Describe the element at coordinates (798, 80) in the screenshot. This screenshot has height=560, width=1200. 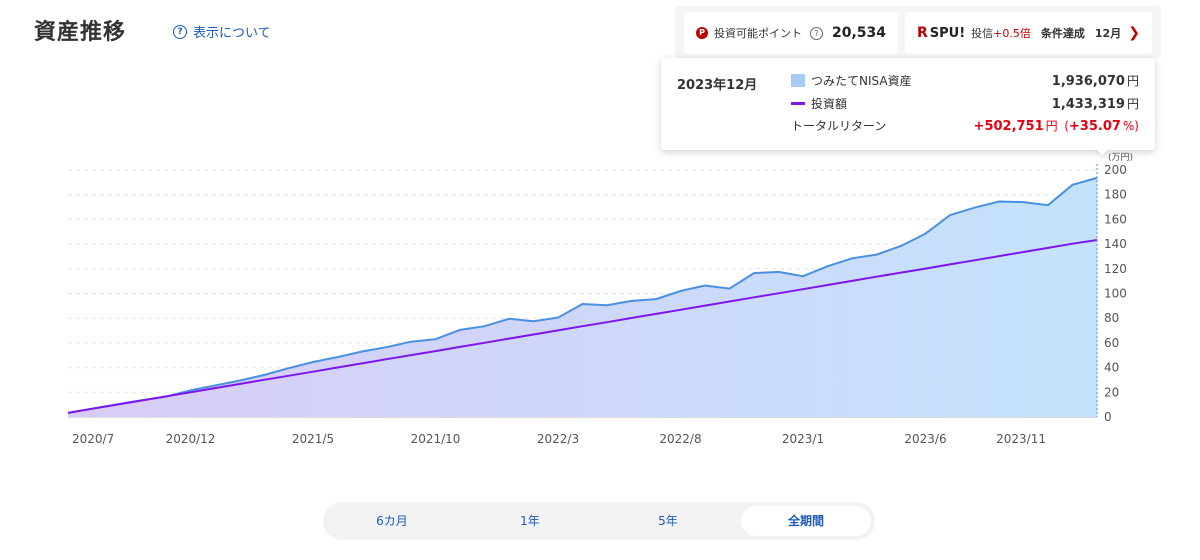
I see `asset-legend-swatch` at that location.